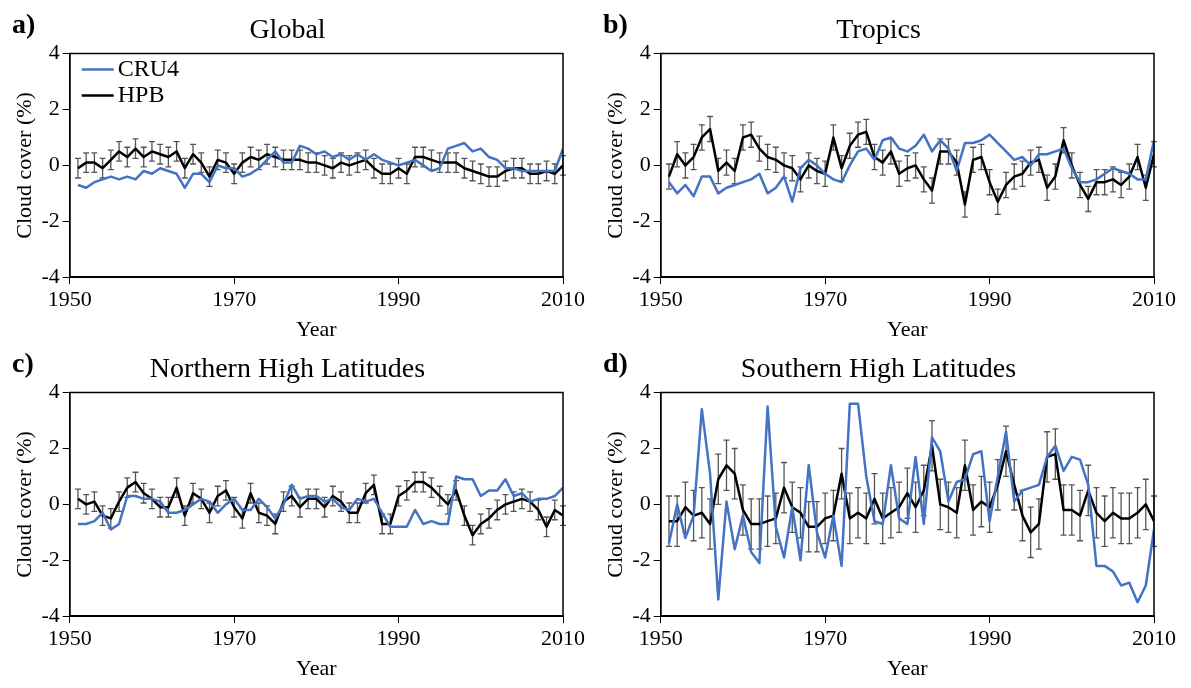 This screenshot has width=1191, height=688. What do you see at coordinates (24, 24) in the screenshot?
I see `text: a)` at bounding box center [24, 24].